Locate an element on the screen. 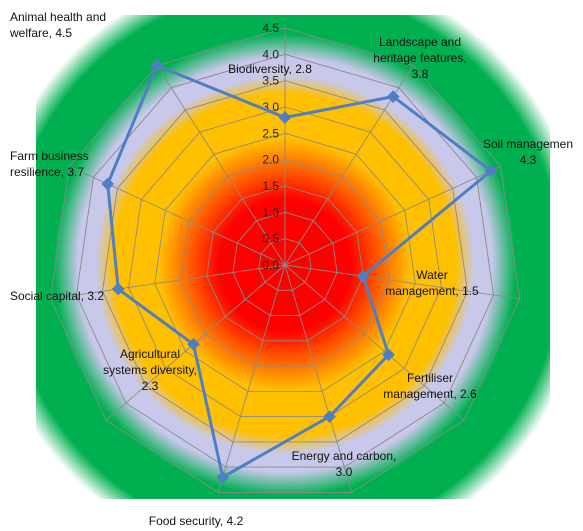 This screenshot has height=531, width=583. category-label: resilience, 3.7 is located at coordinates (47, 172).